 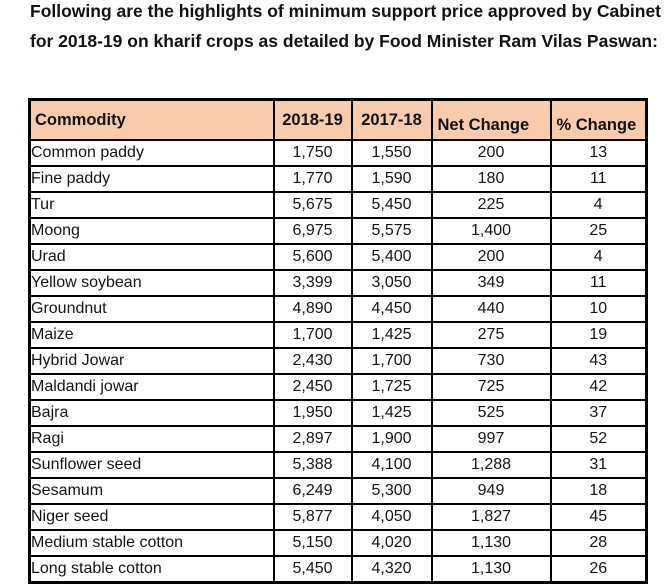 I want to click on cell-2017-18: 3,050, so click(x=391, y=283).